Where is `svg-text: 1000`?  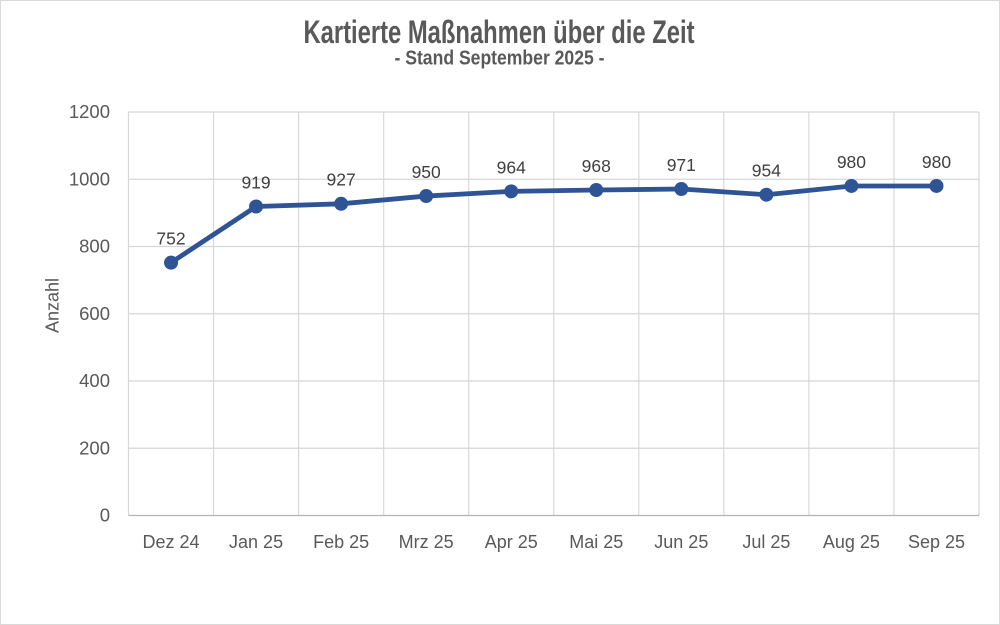 svg-text: 1000 is located at coordinates (89, 178).